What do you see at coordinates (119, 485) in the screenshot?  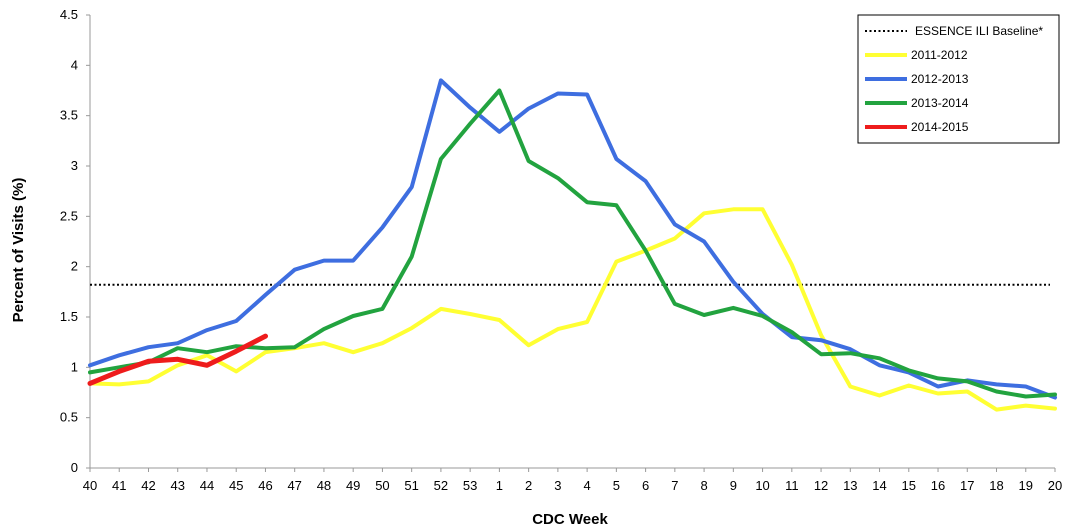 I see `x-tick-label: 41` at bounding box center [119, 485].